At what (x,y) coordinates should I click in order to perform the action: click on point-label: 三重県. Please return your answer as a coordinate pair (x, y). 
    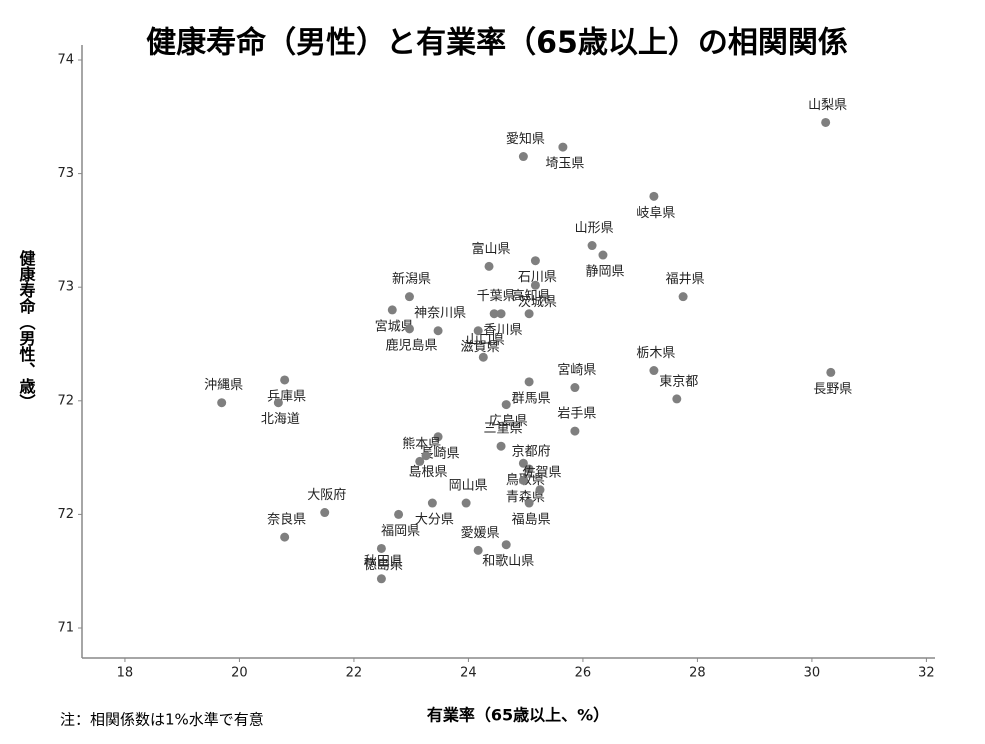
    Looking at the image, I should click on (503, 429).